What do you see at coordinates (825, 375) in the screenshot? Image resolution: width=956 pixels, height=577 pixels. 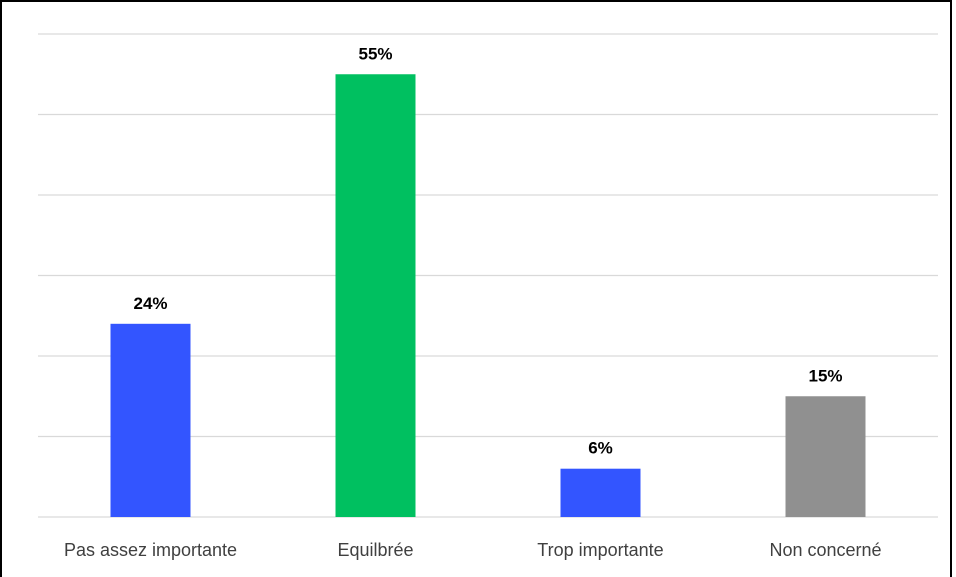 I see `data-label: 15%` at bounding box center [825, 375].